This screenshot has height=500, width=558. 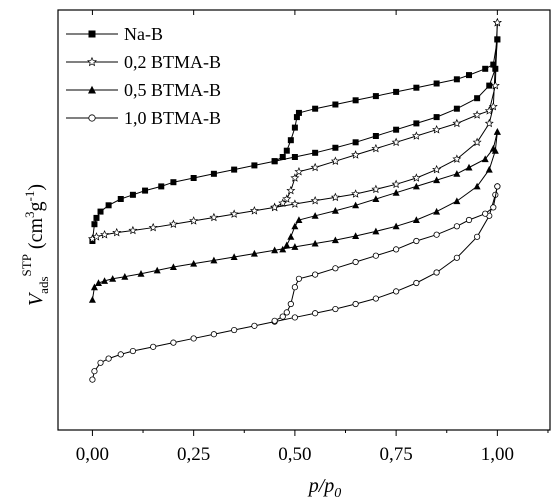 What do you see at coordinates (294, 454) in the screenshot?
I see `x-tick-label: 0,50` at bounding box center [294, 454].